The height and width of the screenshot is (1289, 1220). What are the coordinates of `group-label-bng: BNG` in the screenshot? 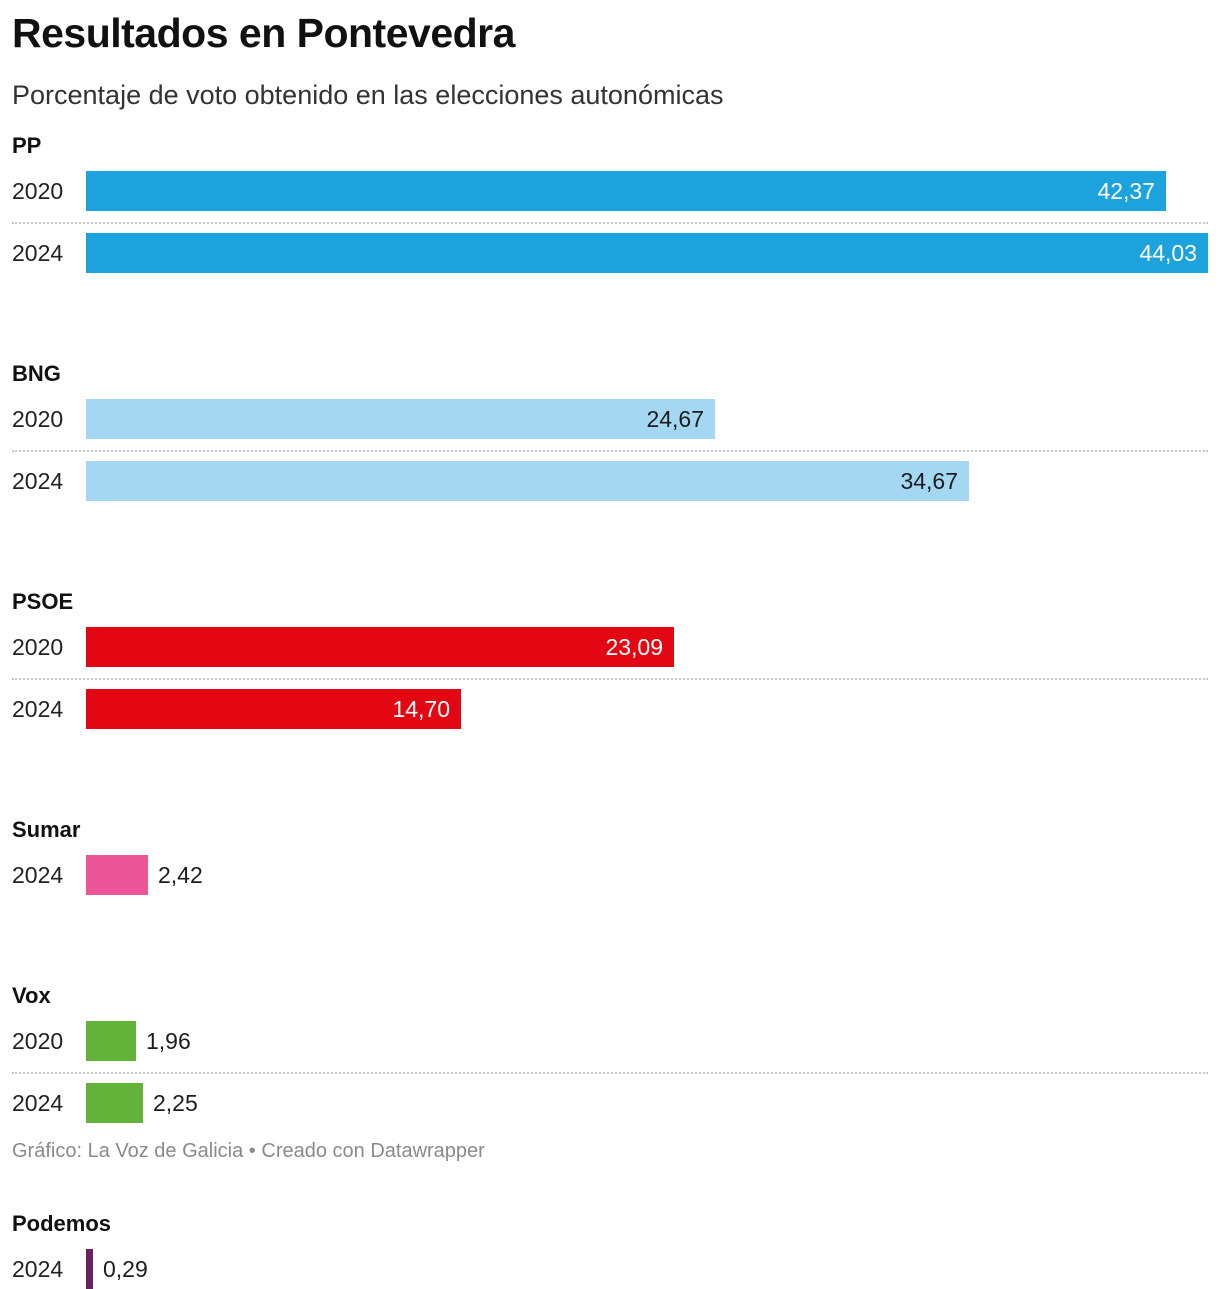 It's located at (36, 373).